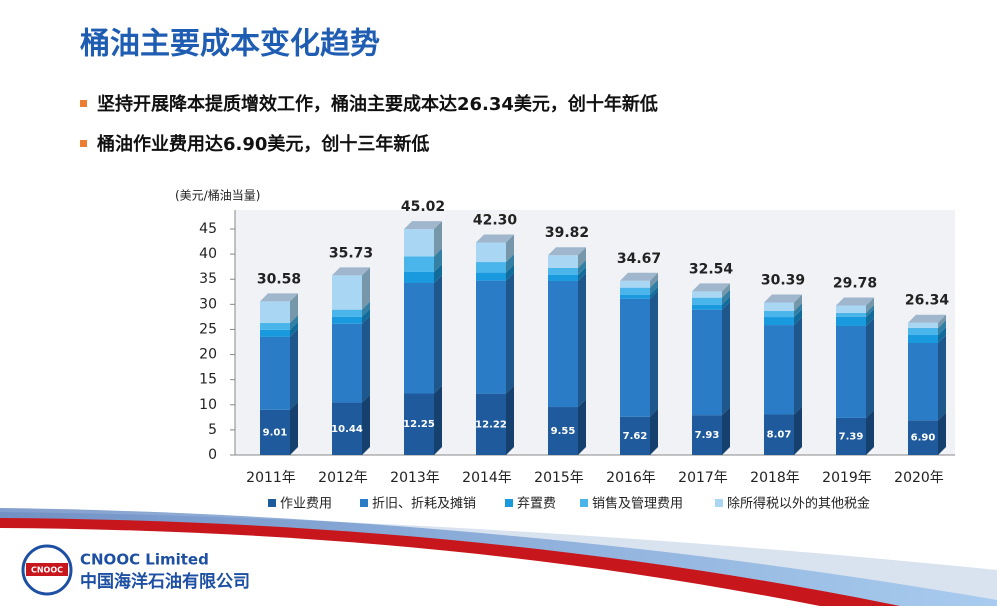  Describe the element at coordinates (144, 560) in the screenshot. I see `company-en: CNOOC Limited` at that location.